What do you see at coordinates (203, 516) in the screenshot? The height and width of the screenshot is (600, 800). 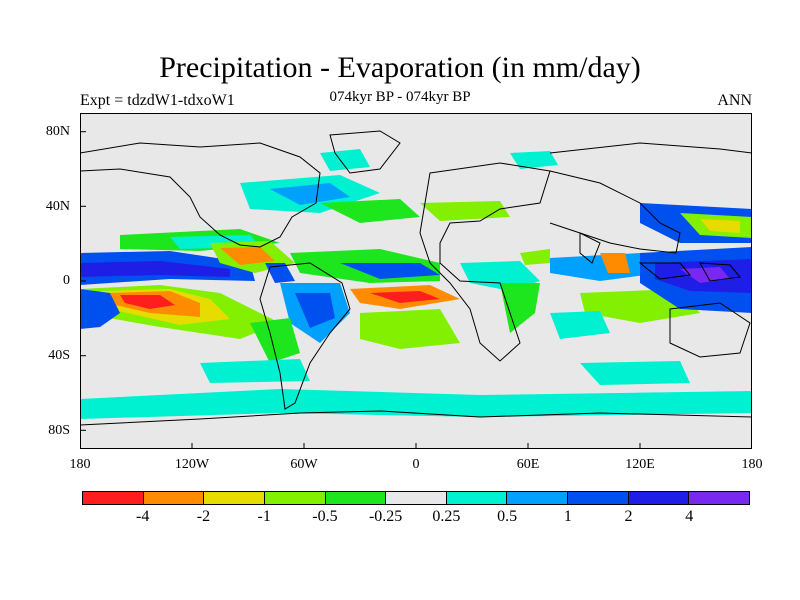 I see `colorbar-label: -2` at bounding box center [203, 516].